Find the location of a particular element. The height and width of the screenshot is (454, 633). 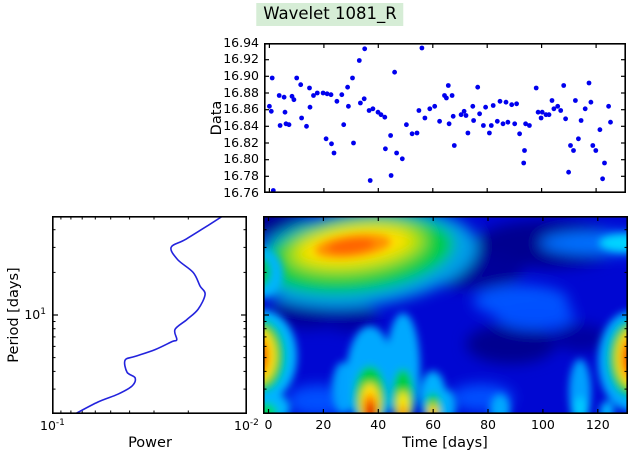

tick-label: 16.94 is located at coordinates (241, 42).